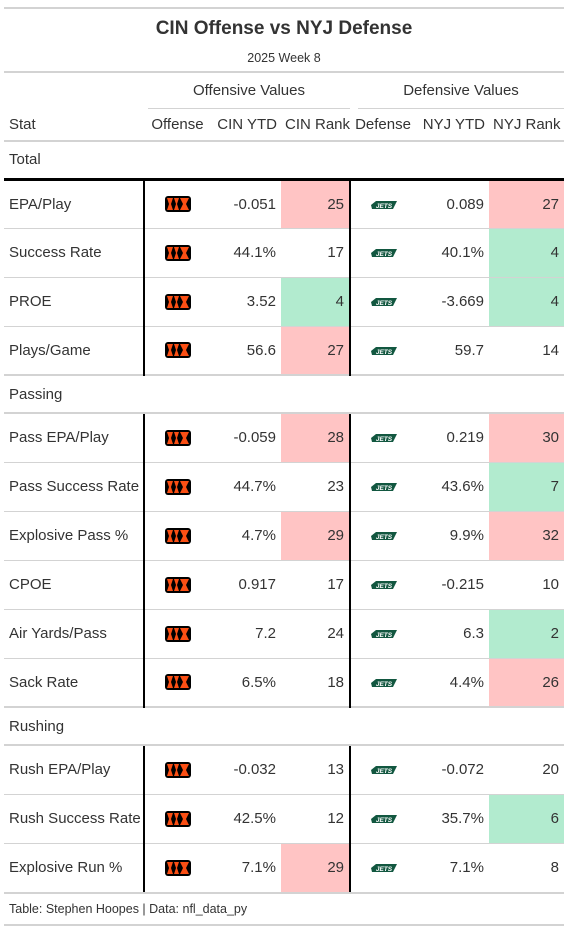 The height and width of the screenshot is (929, 567). Describe the element at coordinates (452, 535) in the screenshot. I see `nyj-ytd-value: 9.9%` at that location.